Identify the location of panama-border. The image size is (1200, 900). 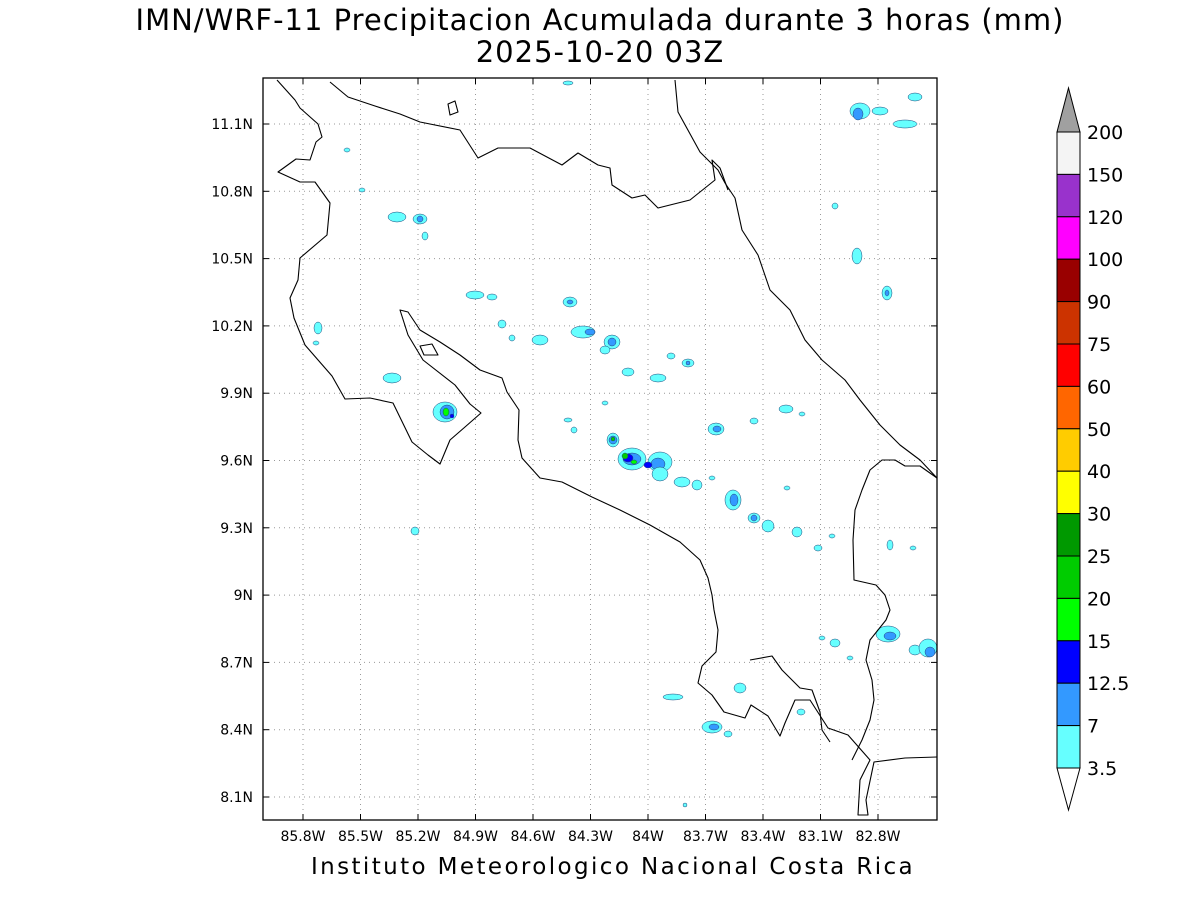
(894, 610).